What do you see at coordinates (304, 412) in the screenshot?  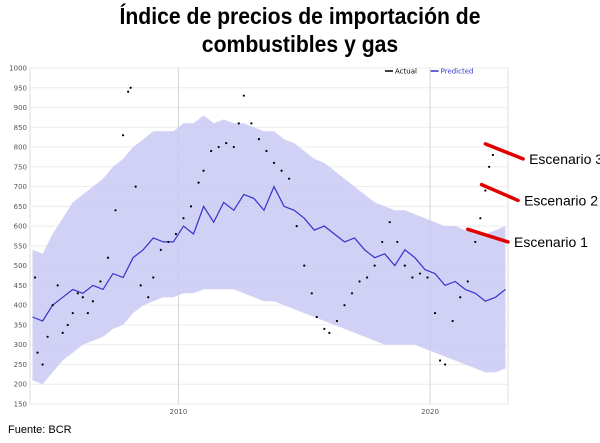 I see `x-axis-ticks: 2010 2020` at bounding box center [304, 412].